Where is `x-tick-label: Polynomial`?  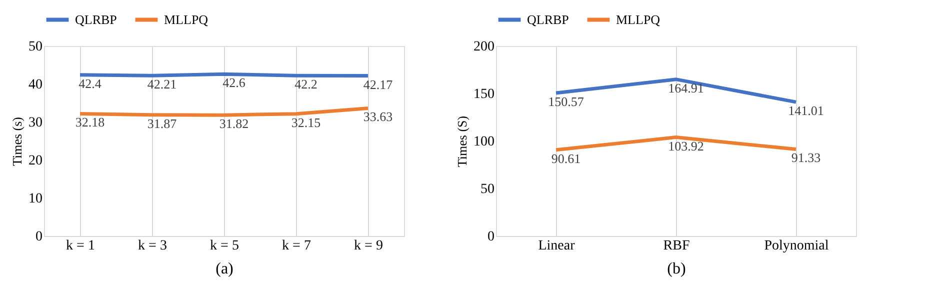
x-tick-label: Polynomial is located at coordinates (796, 246).